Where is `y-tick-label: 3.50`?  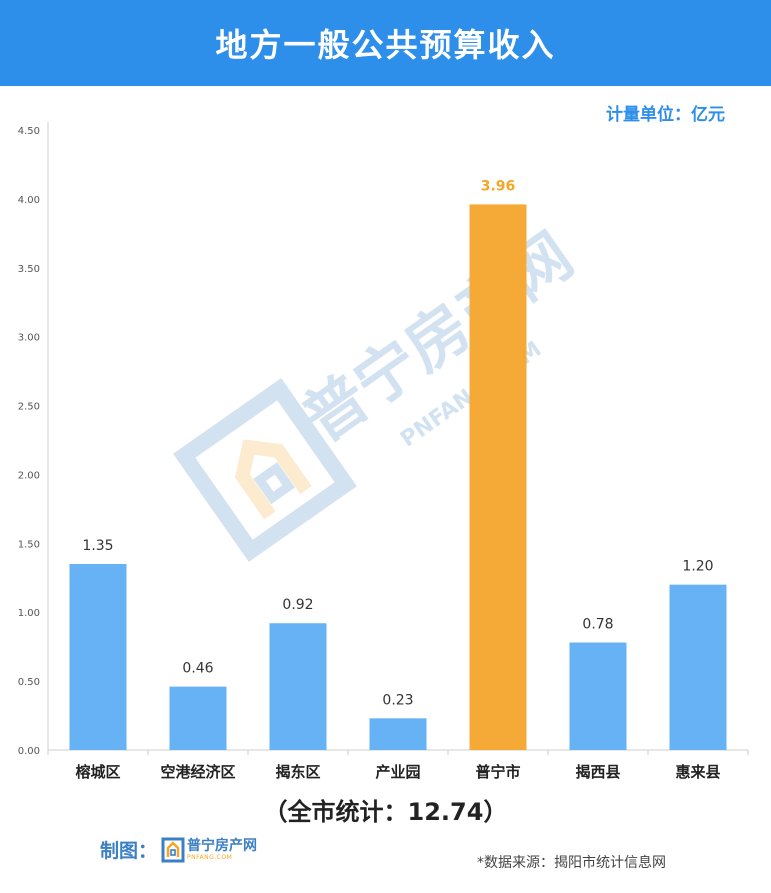 y-tick-label: 3.50 is located at coordinates (29, 269).